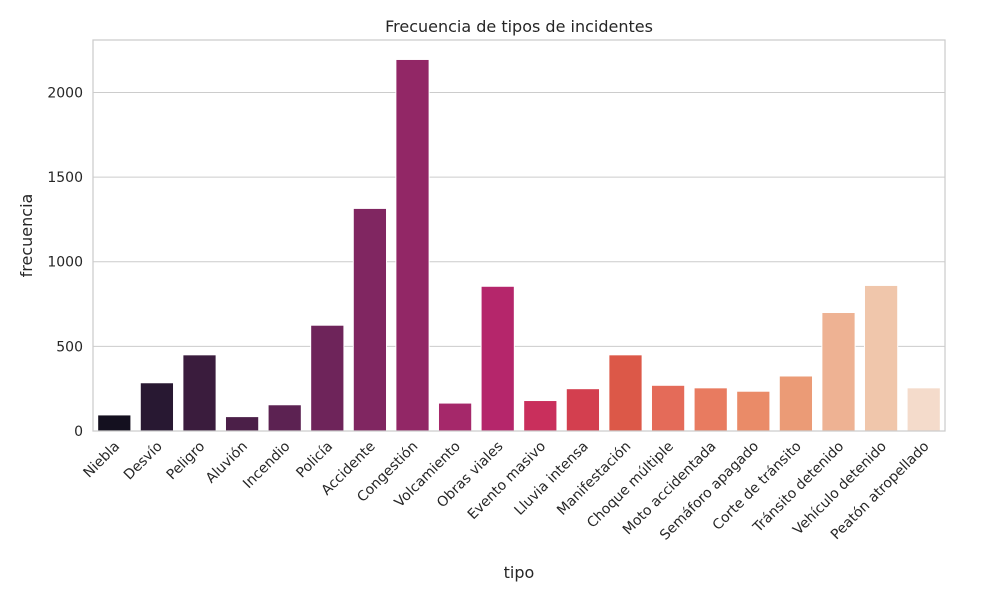 This screenshot has width=1000, height=600. What do you see at coordinates (242, 424) in the screenshot?
I see `bar-aluvión` at bounding box center [242, 424].